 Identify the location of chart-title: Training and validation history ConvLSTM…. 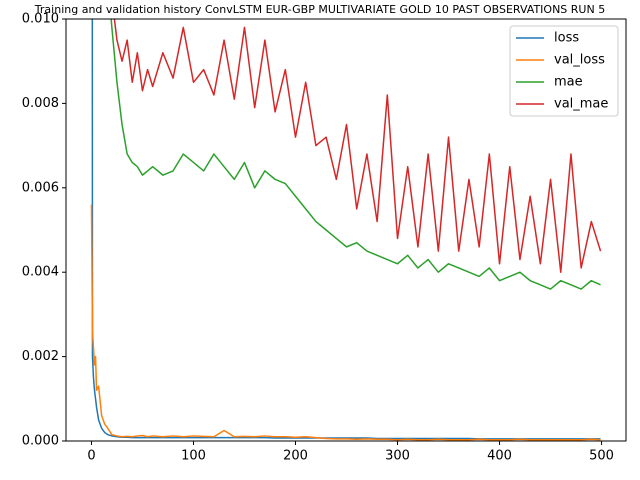
(319, 9).